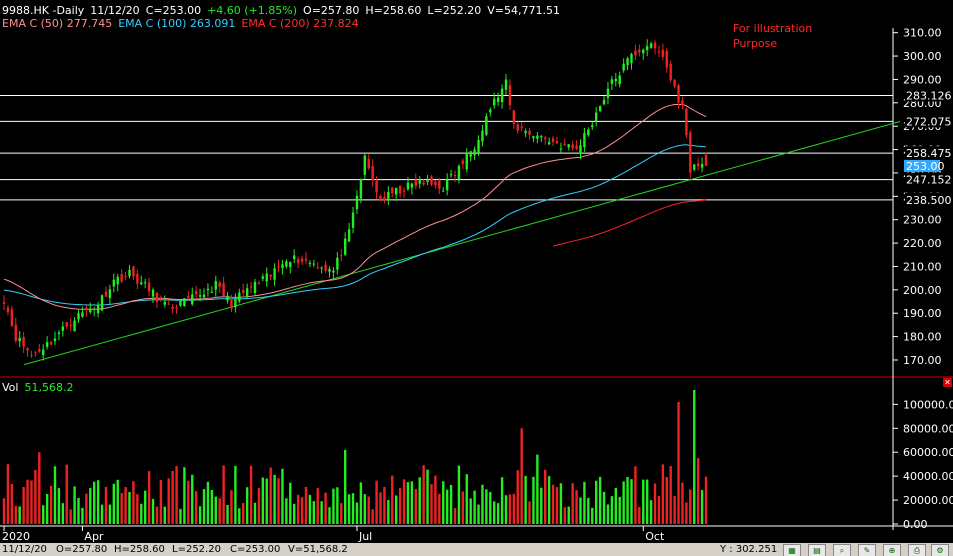  What do you see at coordinates (915, 524) in the screenshot?
I see `volume-tick-label: 0.00` at bounding box center [915, 524].